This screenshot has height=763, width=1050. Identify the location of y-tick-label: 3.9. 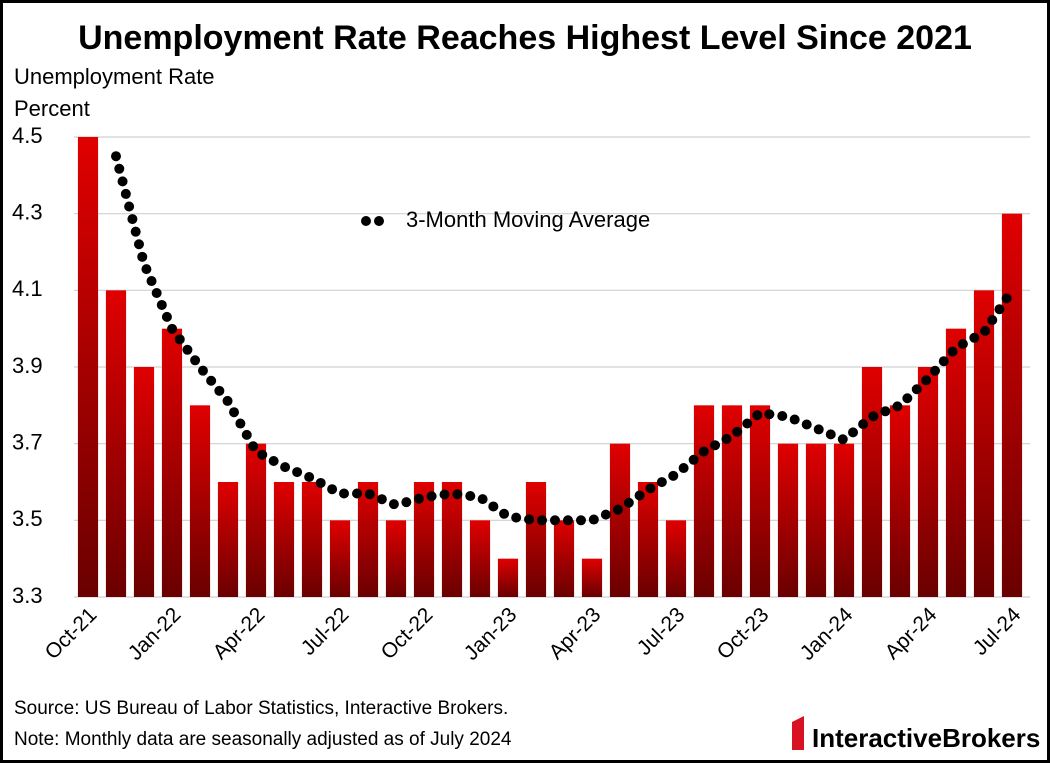
(27, 365).